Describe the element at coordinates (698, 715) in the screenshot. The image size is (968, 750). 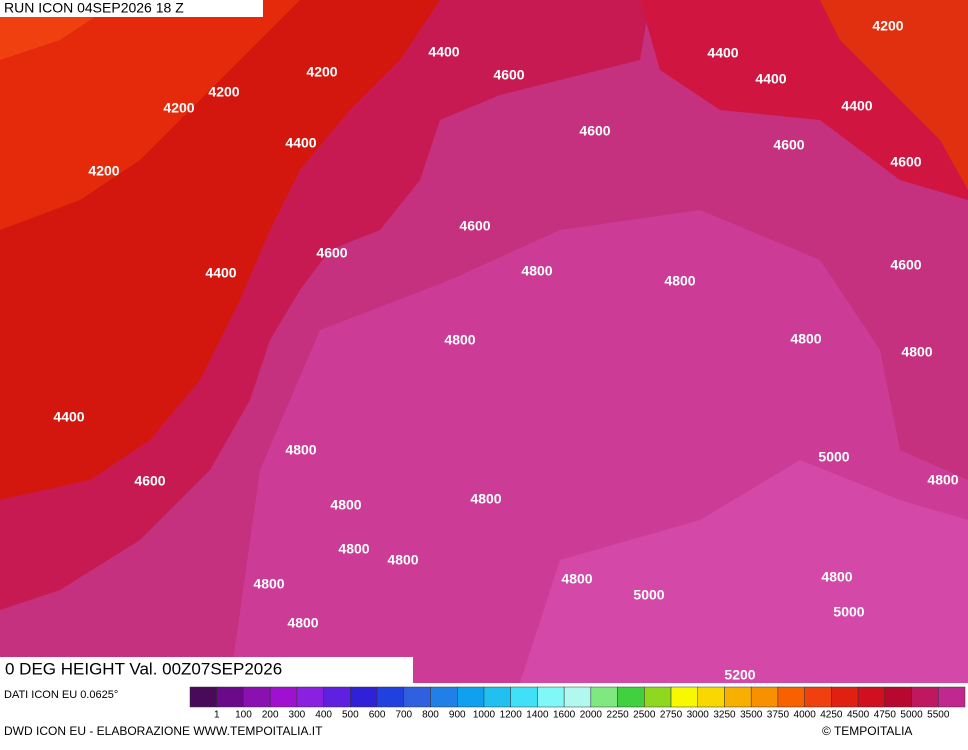
I see `legend-label: 3000` at that location.